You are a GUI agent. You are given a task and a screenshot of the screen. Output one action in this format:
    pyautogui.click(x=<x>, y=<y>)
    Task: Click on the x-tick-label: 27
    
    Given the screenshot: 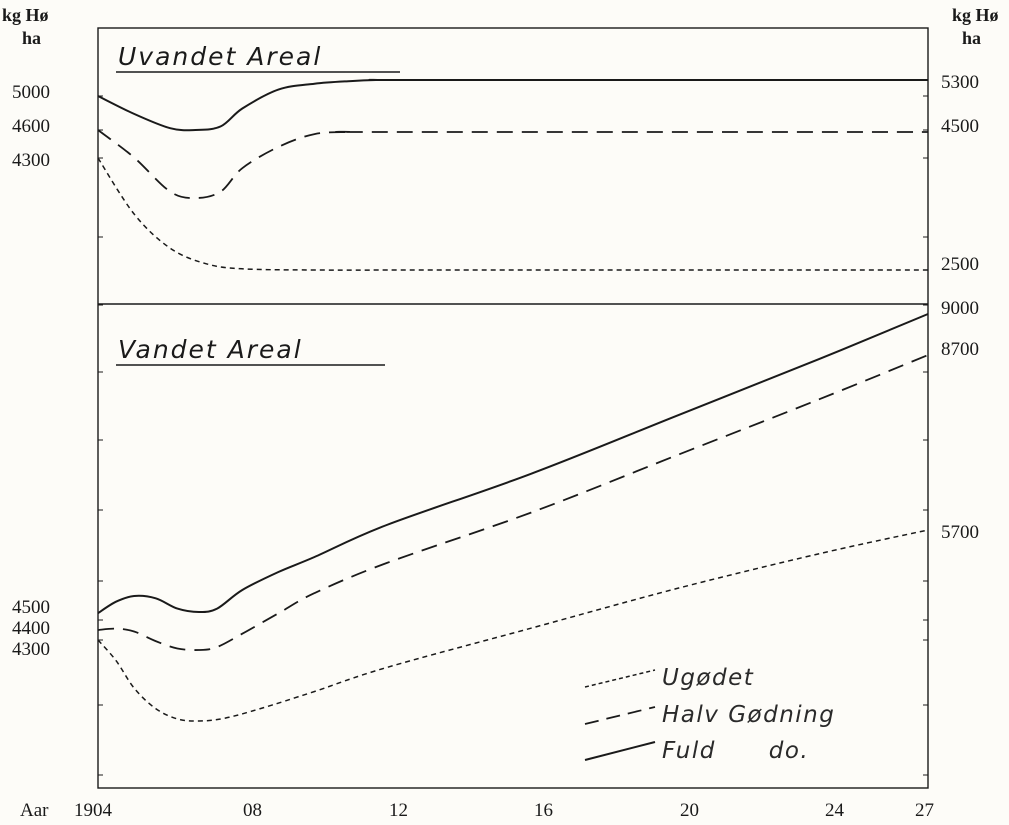 What is the action you would take?
    pyautogui.click(x=924, y=810)
    